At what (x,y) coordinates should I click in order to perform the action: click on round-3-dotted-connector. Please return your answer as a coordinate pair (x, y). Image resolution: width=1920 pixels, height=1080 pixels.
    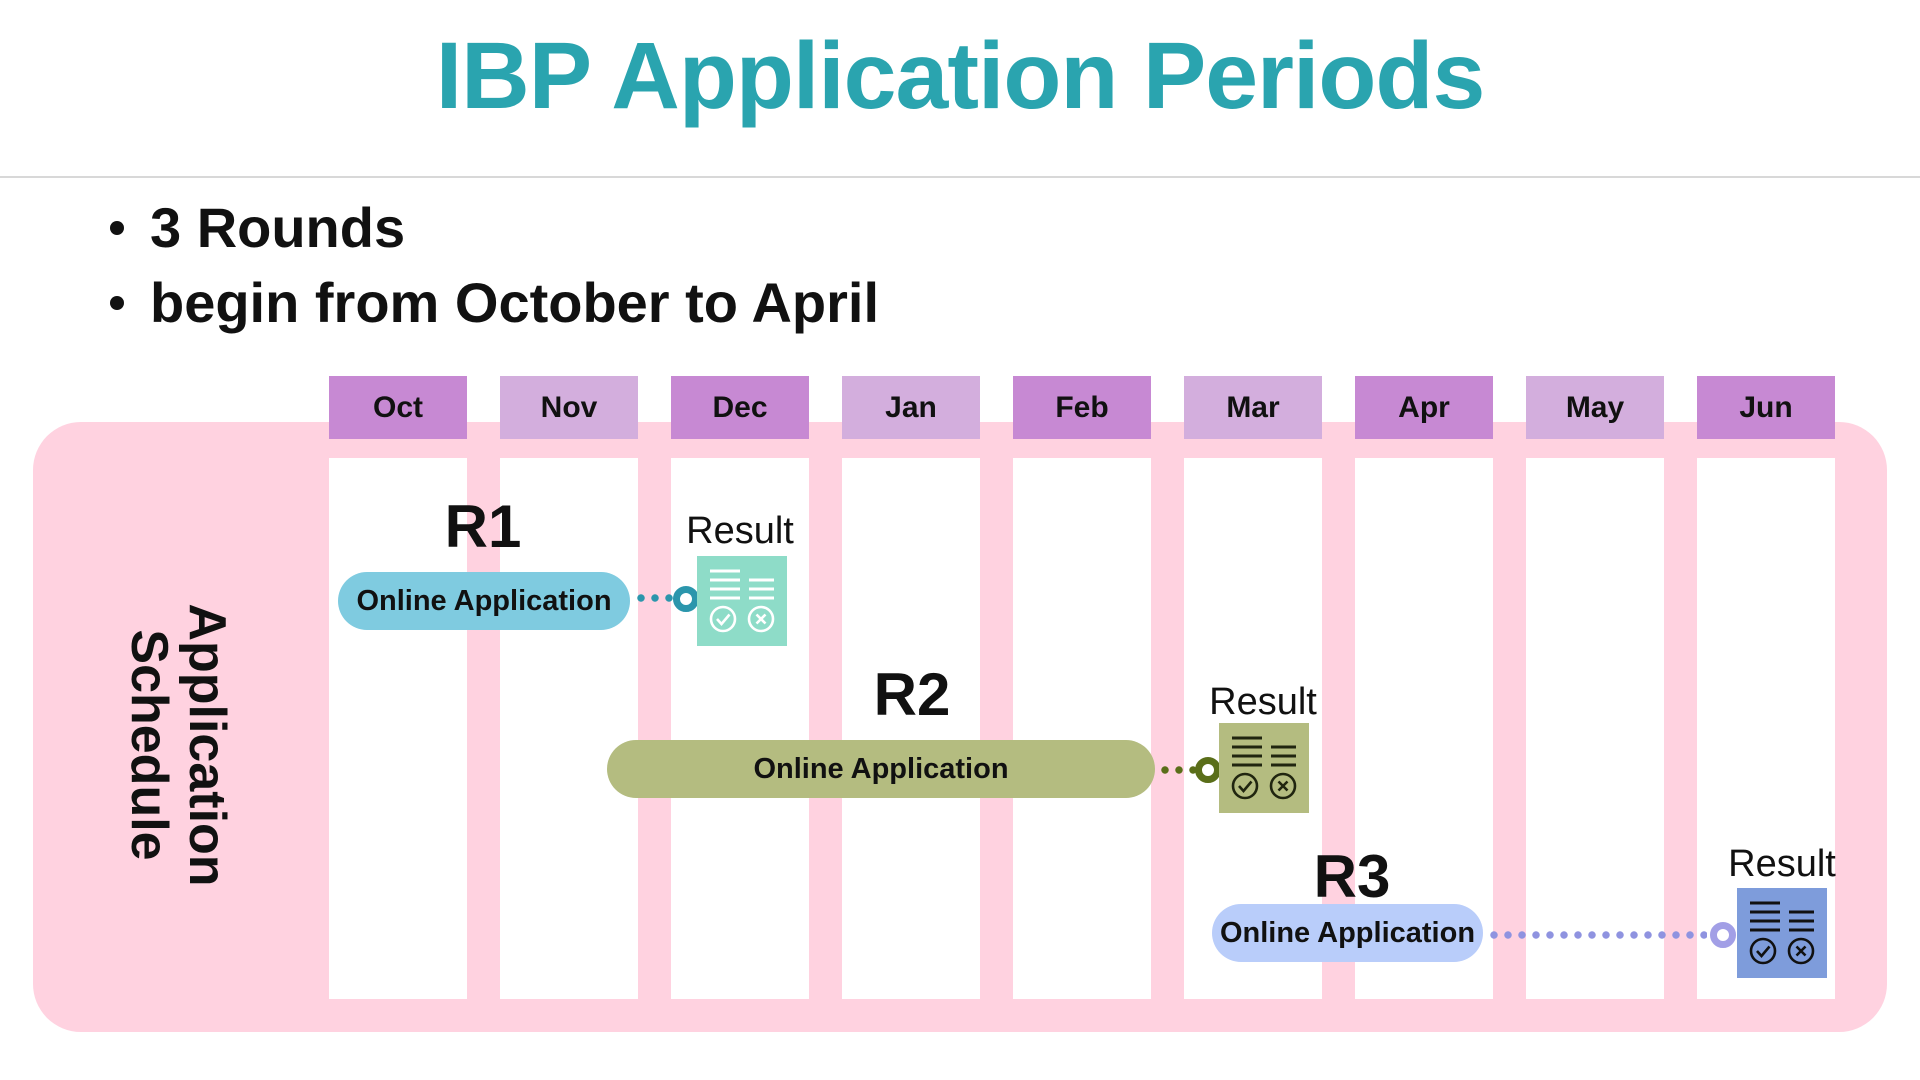
    Looking at the image, I should click on (1597, 935).